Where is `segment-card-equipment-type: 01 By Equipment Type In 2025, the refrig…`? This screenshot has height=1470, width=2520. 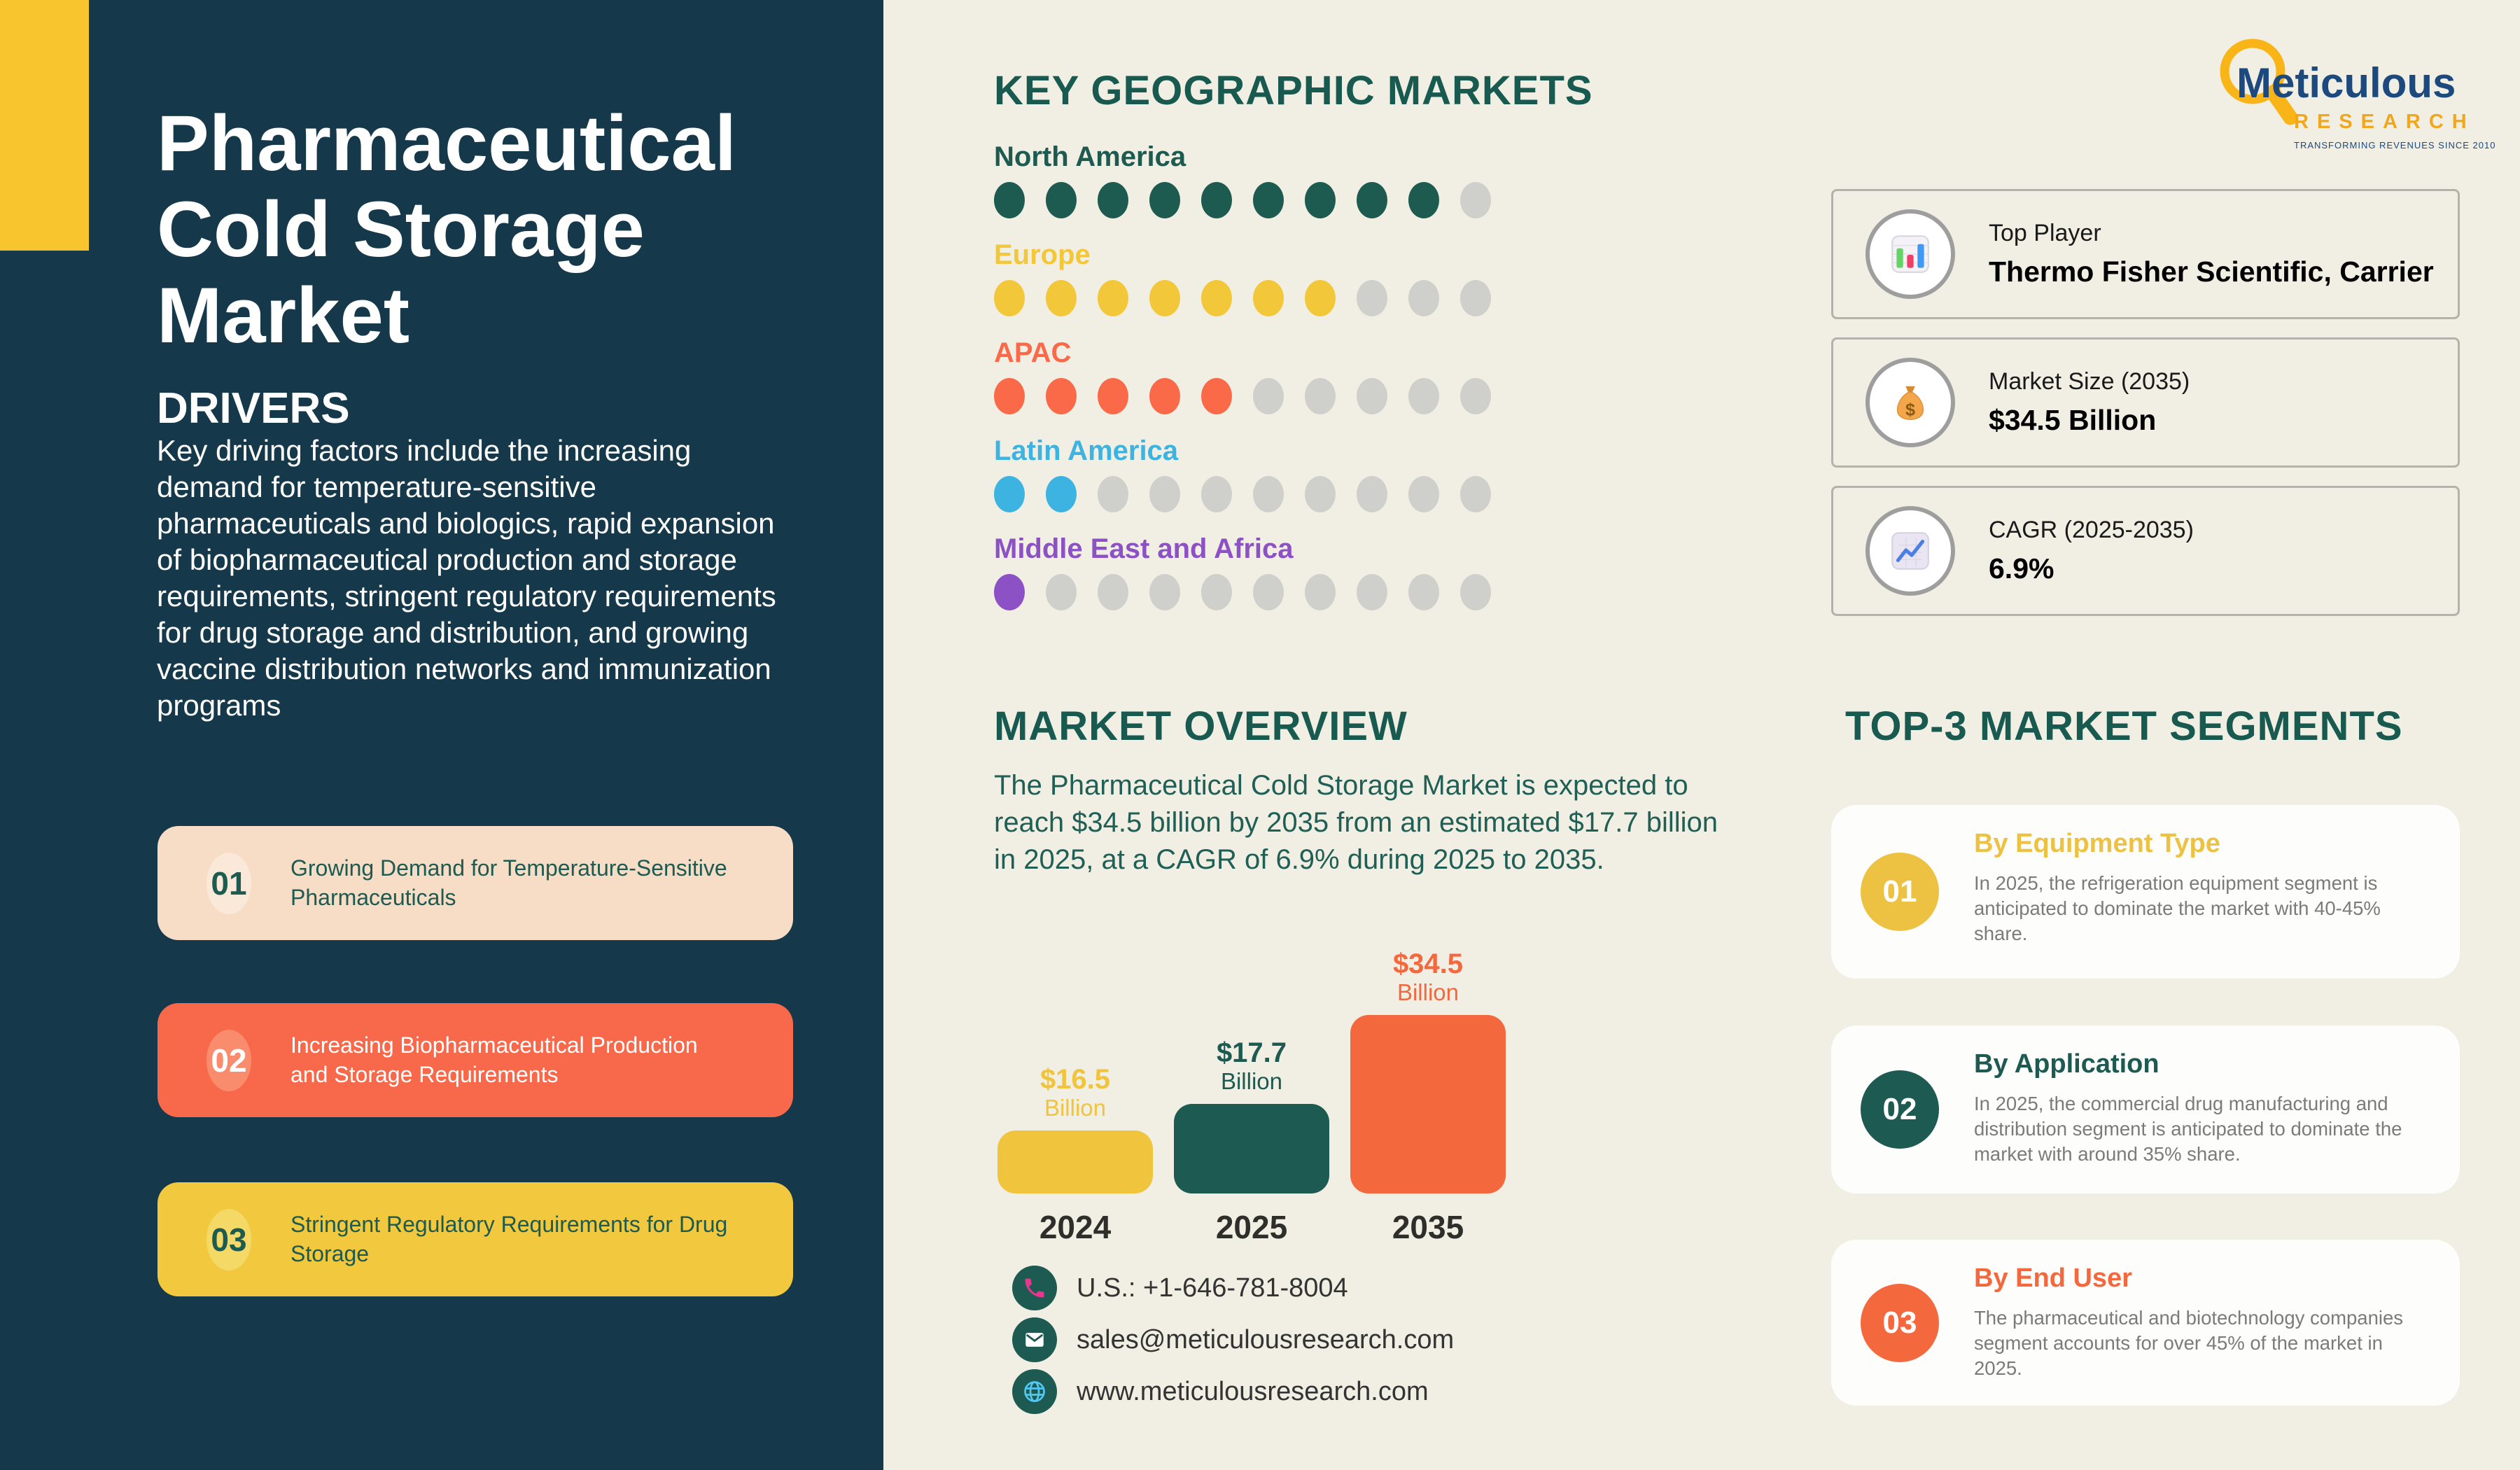 segment-card-equipment-type: 01 By Equipment Type In 2025, the refrig… is located at coordinates (2145, 892).